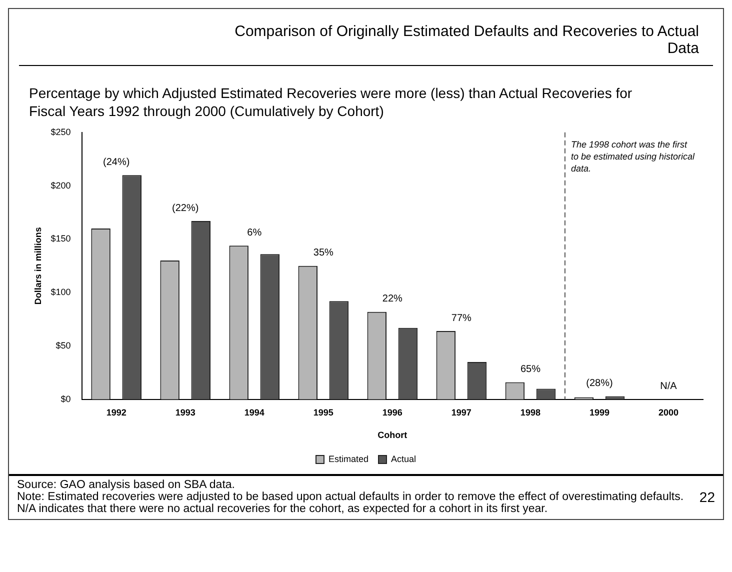 This screenshot has height=572, width=732. What do you see at coordinates (366, 37) in the screenshot?
I see `chart-title: Comparison of Originally Estimated Defaults and Recoveries to Actual Data` at bounding box center [366, 37].